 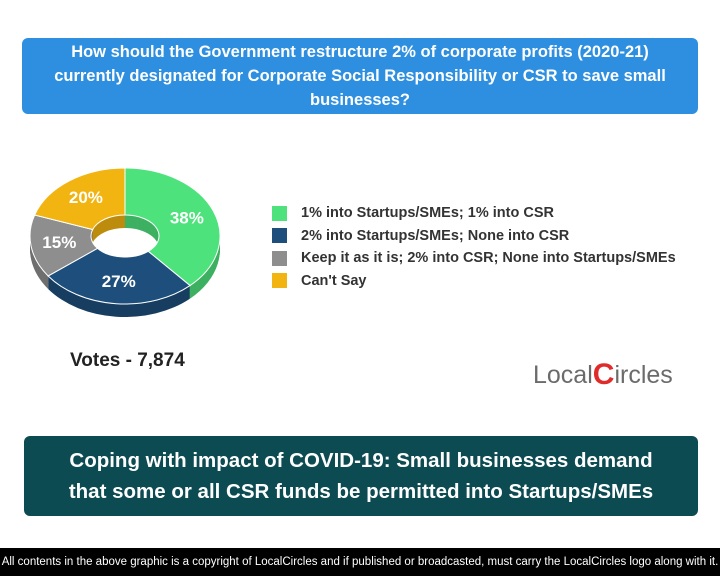 I want to click on data-label: 15%, so click(x=59, y=242).